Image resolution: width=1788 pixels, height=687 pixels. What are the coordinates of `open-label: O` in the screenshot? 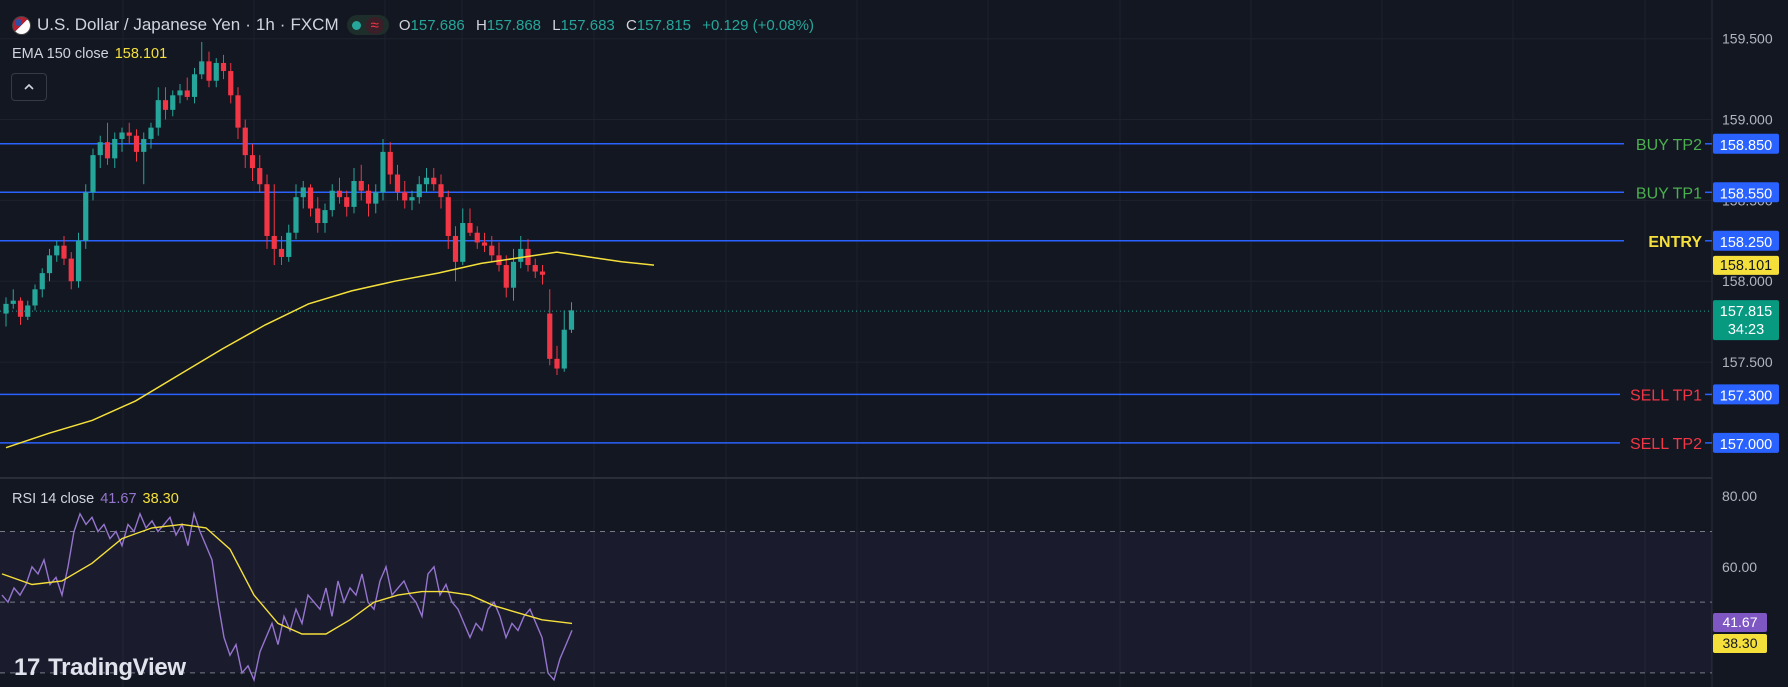 It's located at (404, 25).